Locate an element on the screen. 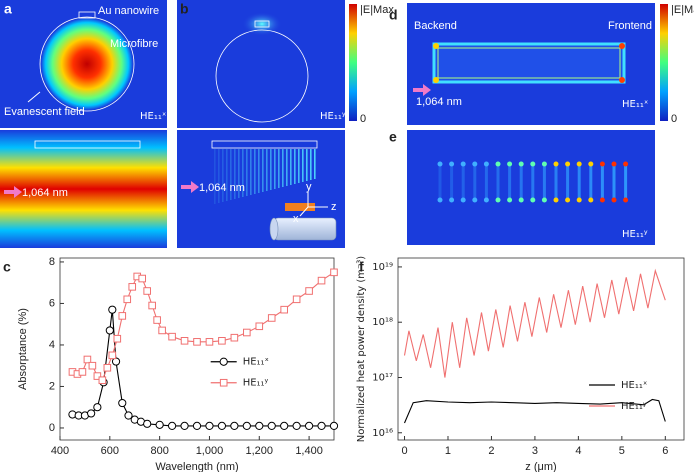 The width and height of the screenshot is (694, 472). x-tick-label: 6 is located at coordinates (665, 451).